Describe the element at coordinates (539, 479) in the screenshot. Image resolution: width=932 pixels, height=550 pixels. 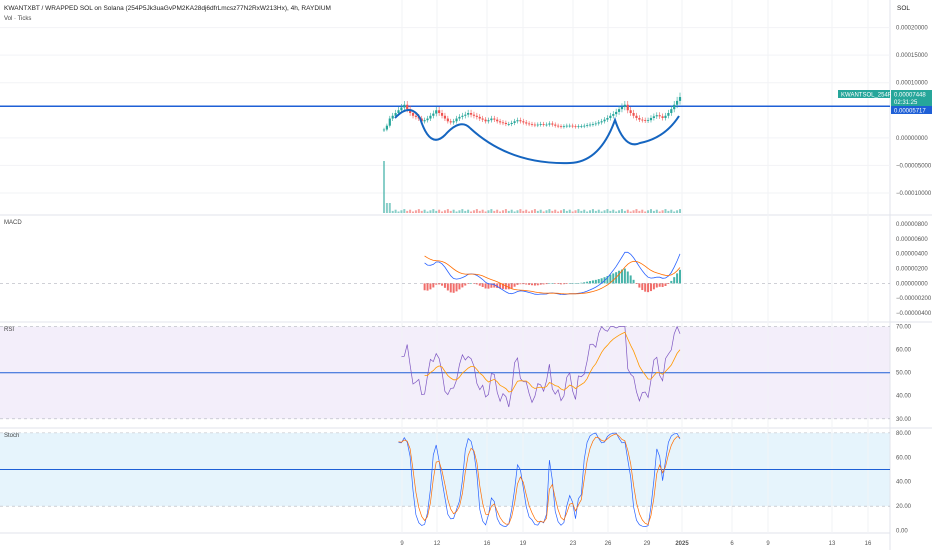
I see `stoch-k-line` at that location.